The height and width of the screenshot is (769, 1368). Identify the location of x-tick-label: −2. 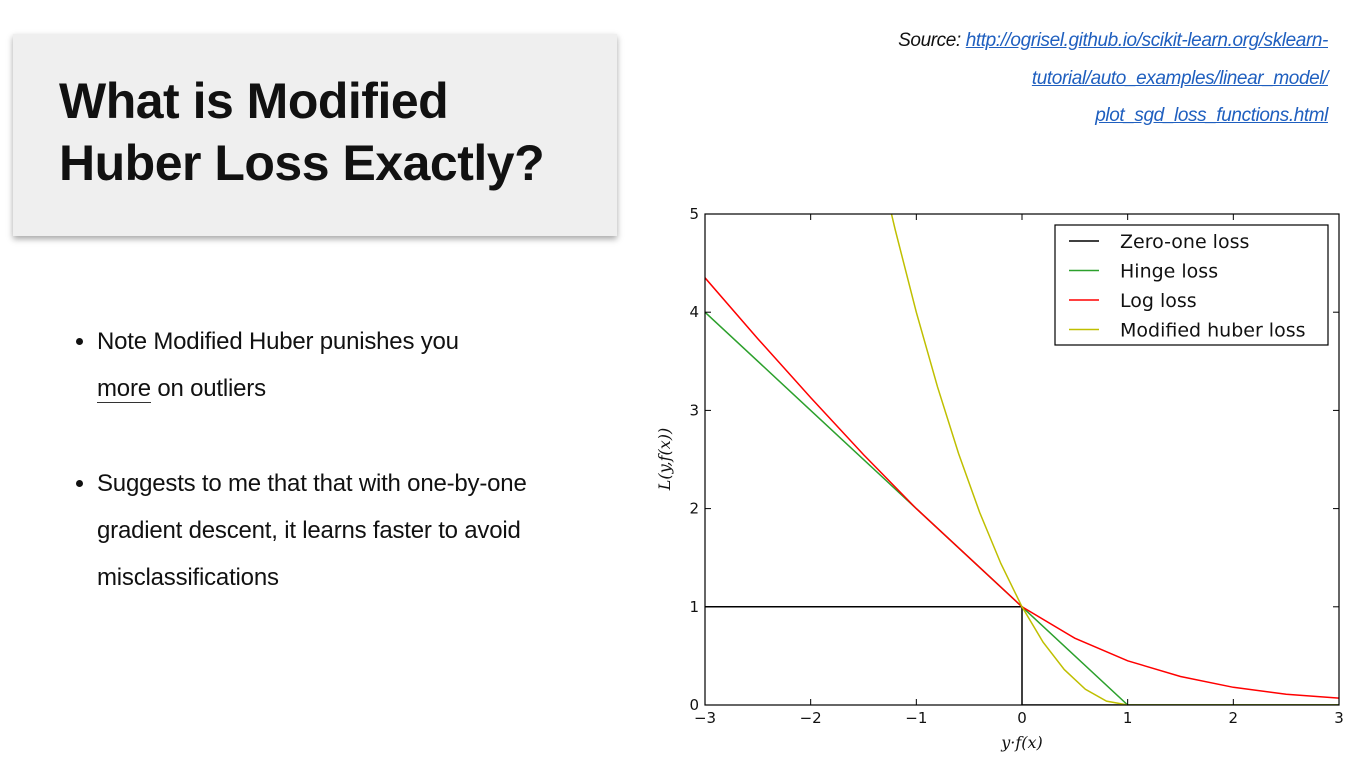
(811, 718).